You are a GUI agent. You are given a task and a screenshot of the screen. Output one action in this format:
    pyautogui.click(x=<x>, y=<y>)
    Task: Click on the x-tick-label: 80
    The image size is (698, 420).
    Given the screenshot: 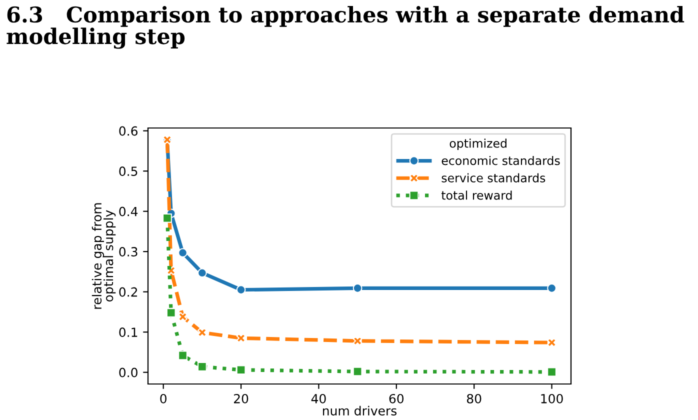 What is the action you would take?
    pyautogui.click(x=474, y=399)
    